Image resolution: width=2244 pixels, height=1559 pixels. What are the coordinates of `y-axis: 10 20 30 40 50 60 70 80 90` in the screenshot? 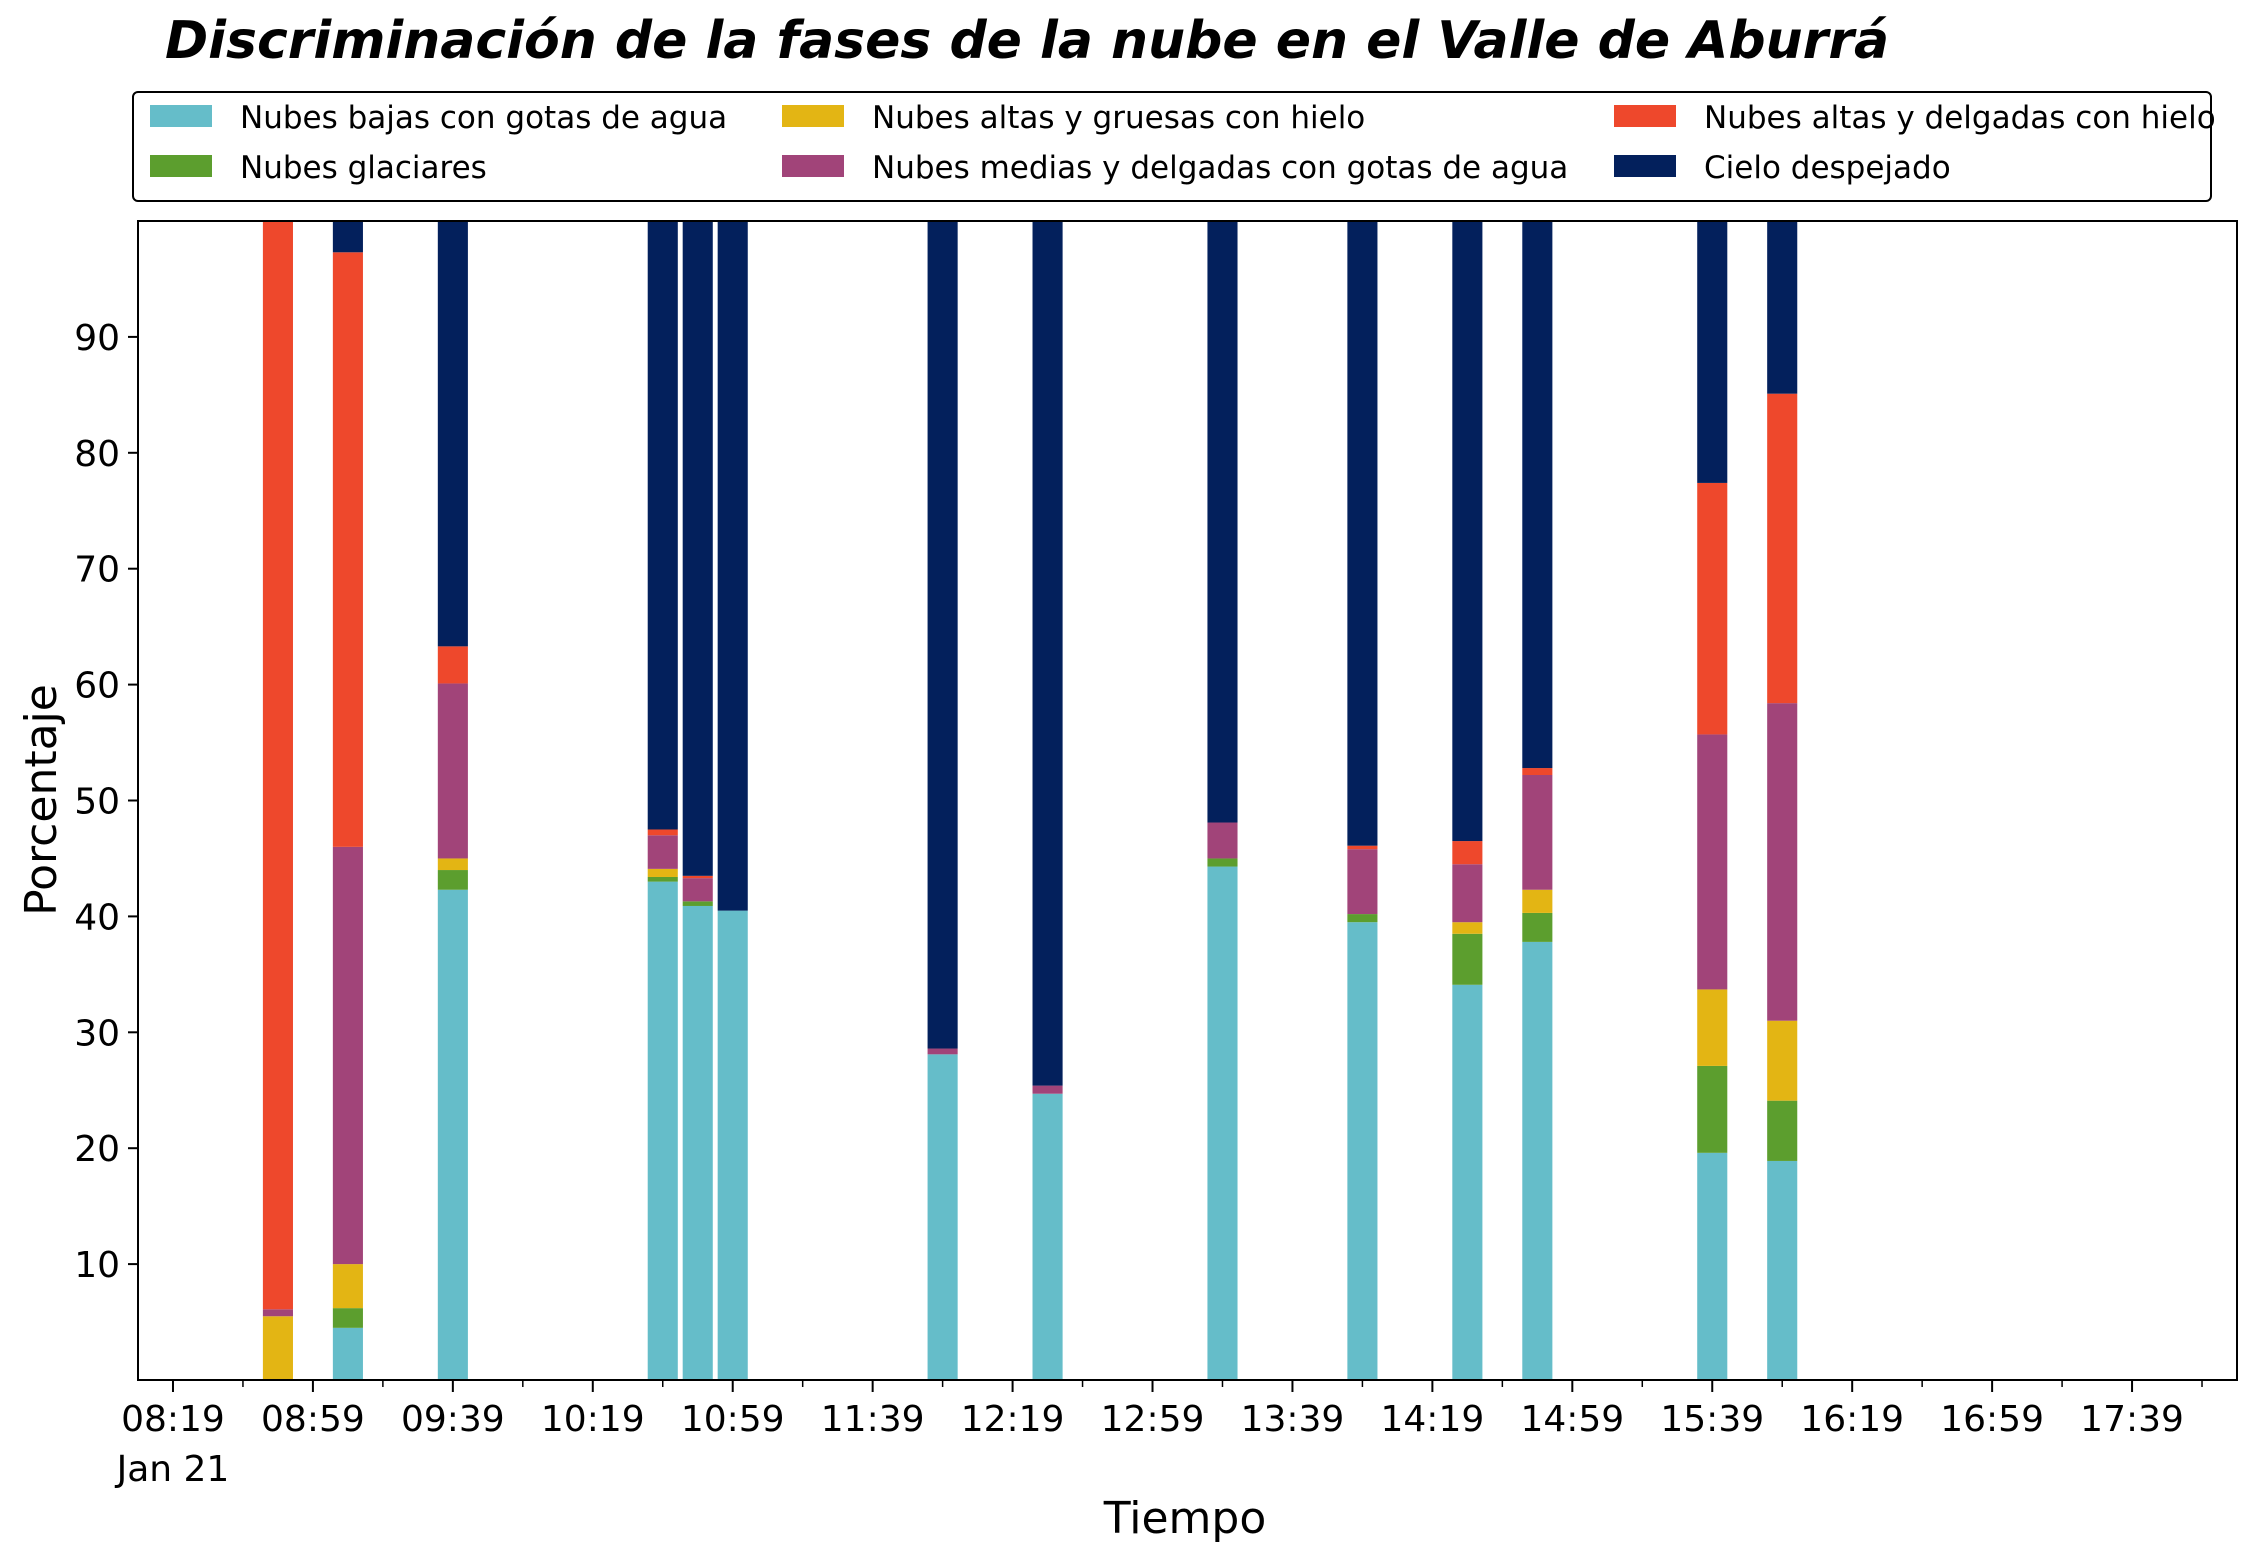 It's located at (106, 802).